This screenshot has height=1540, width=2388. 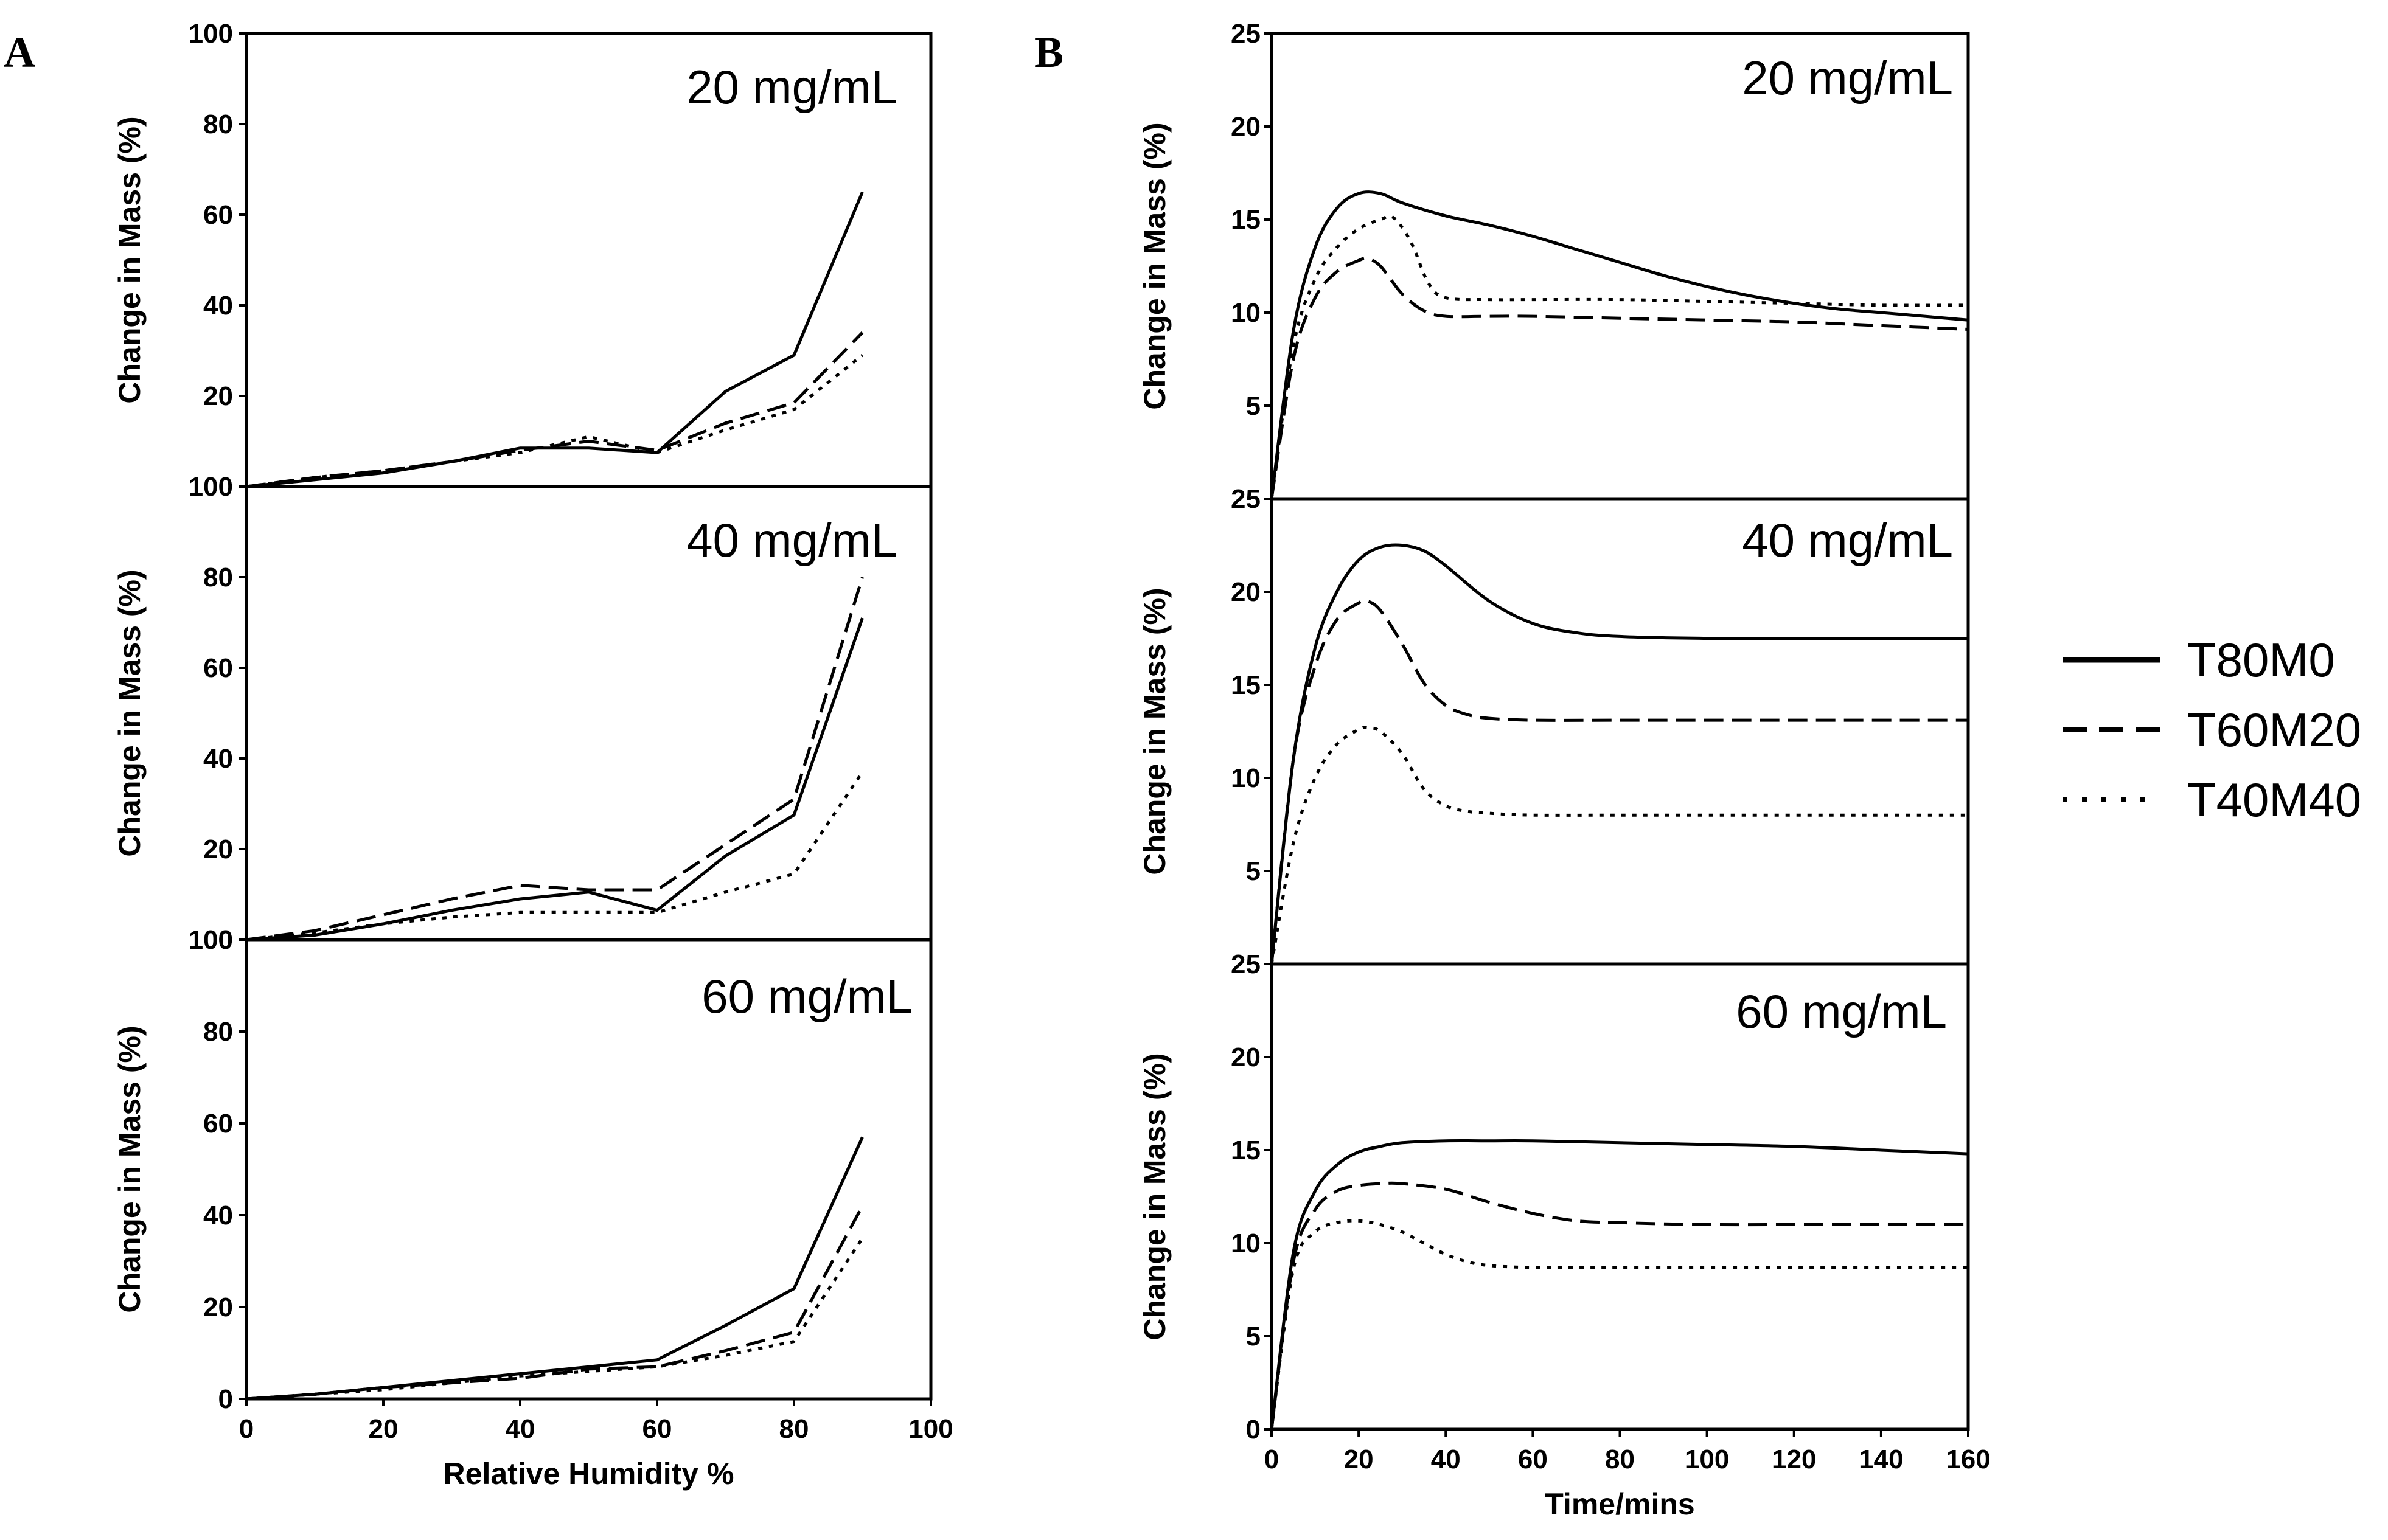 I want to click on legend-label-t60m20: T60M20, so click(x=2274, y=730).